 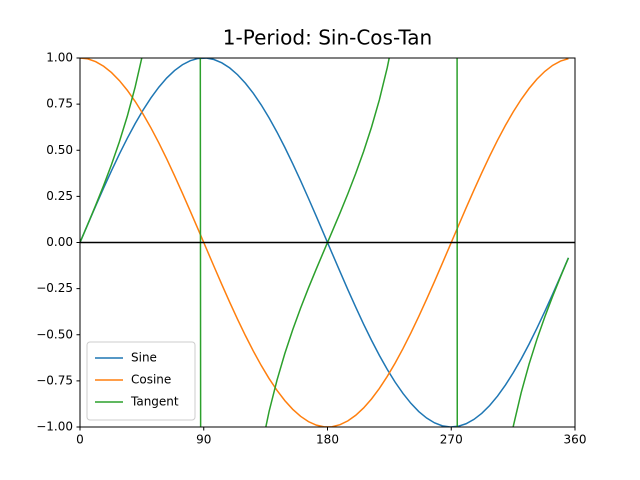 I want to click on chart-title: 1-Period: Sin-Cos-Tan, so click(x=327, y=38).